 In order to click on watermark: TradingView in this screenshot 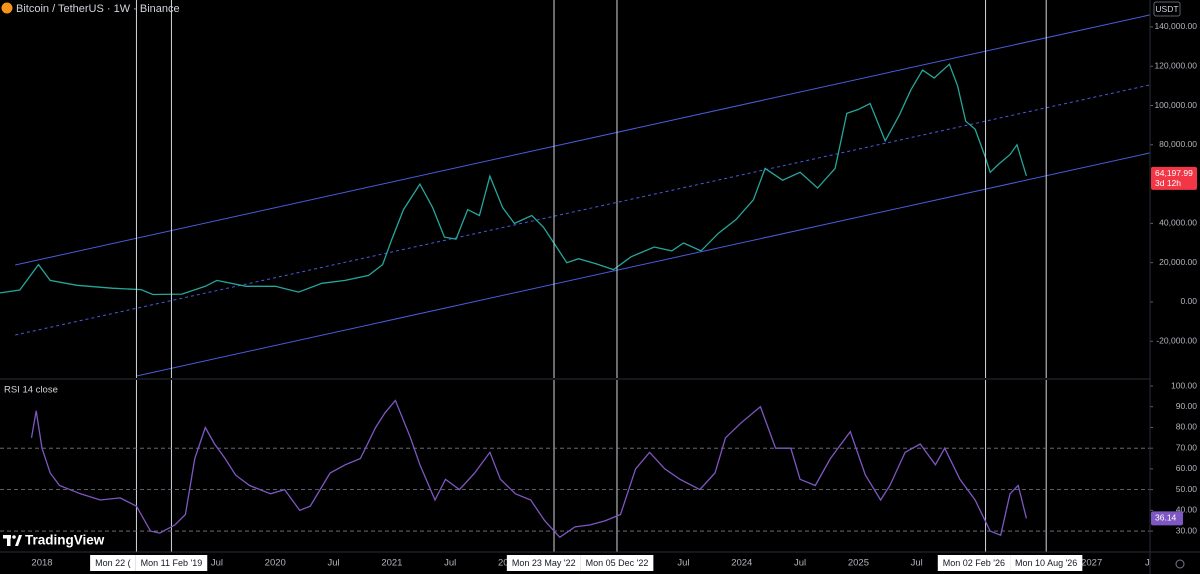, I will do `click(65, 540)`.